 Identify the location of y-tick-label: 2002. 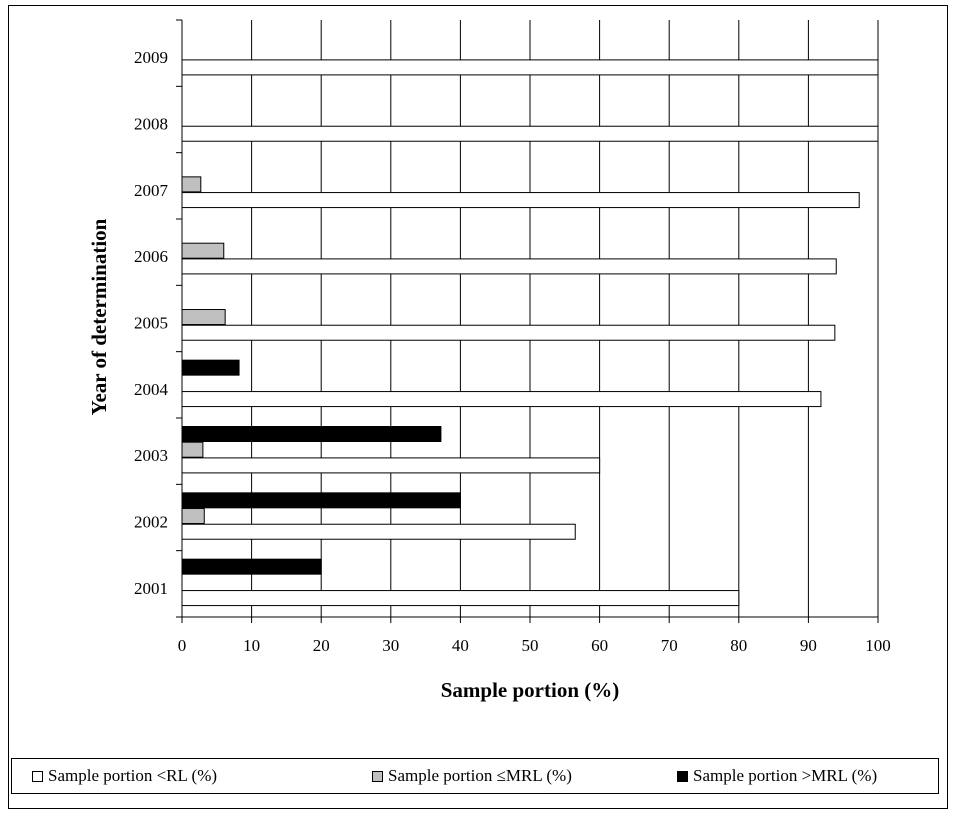
(151, 522).